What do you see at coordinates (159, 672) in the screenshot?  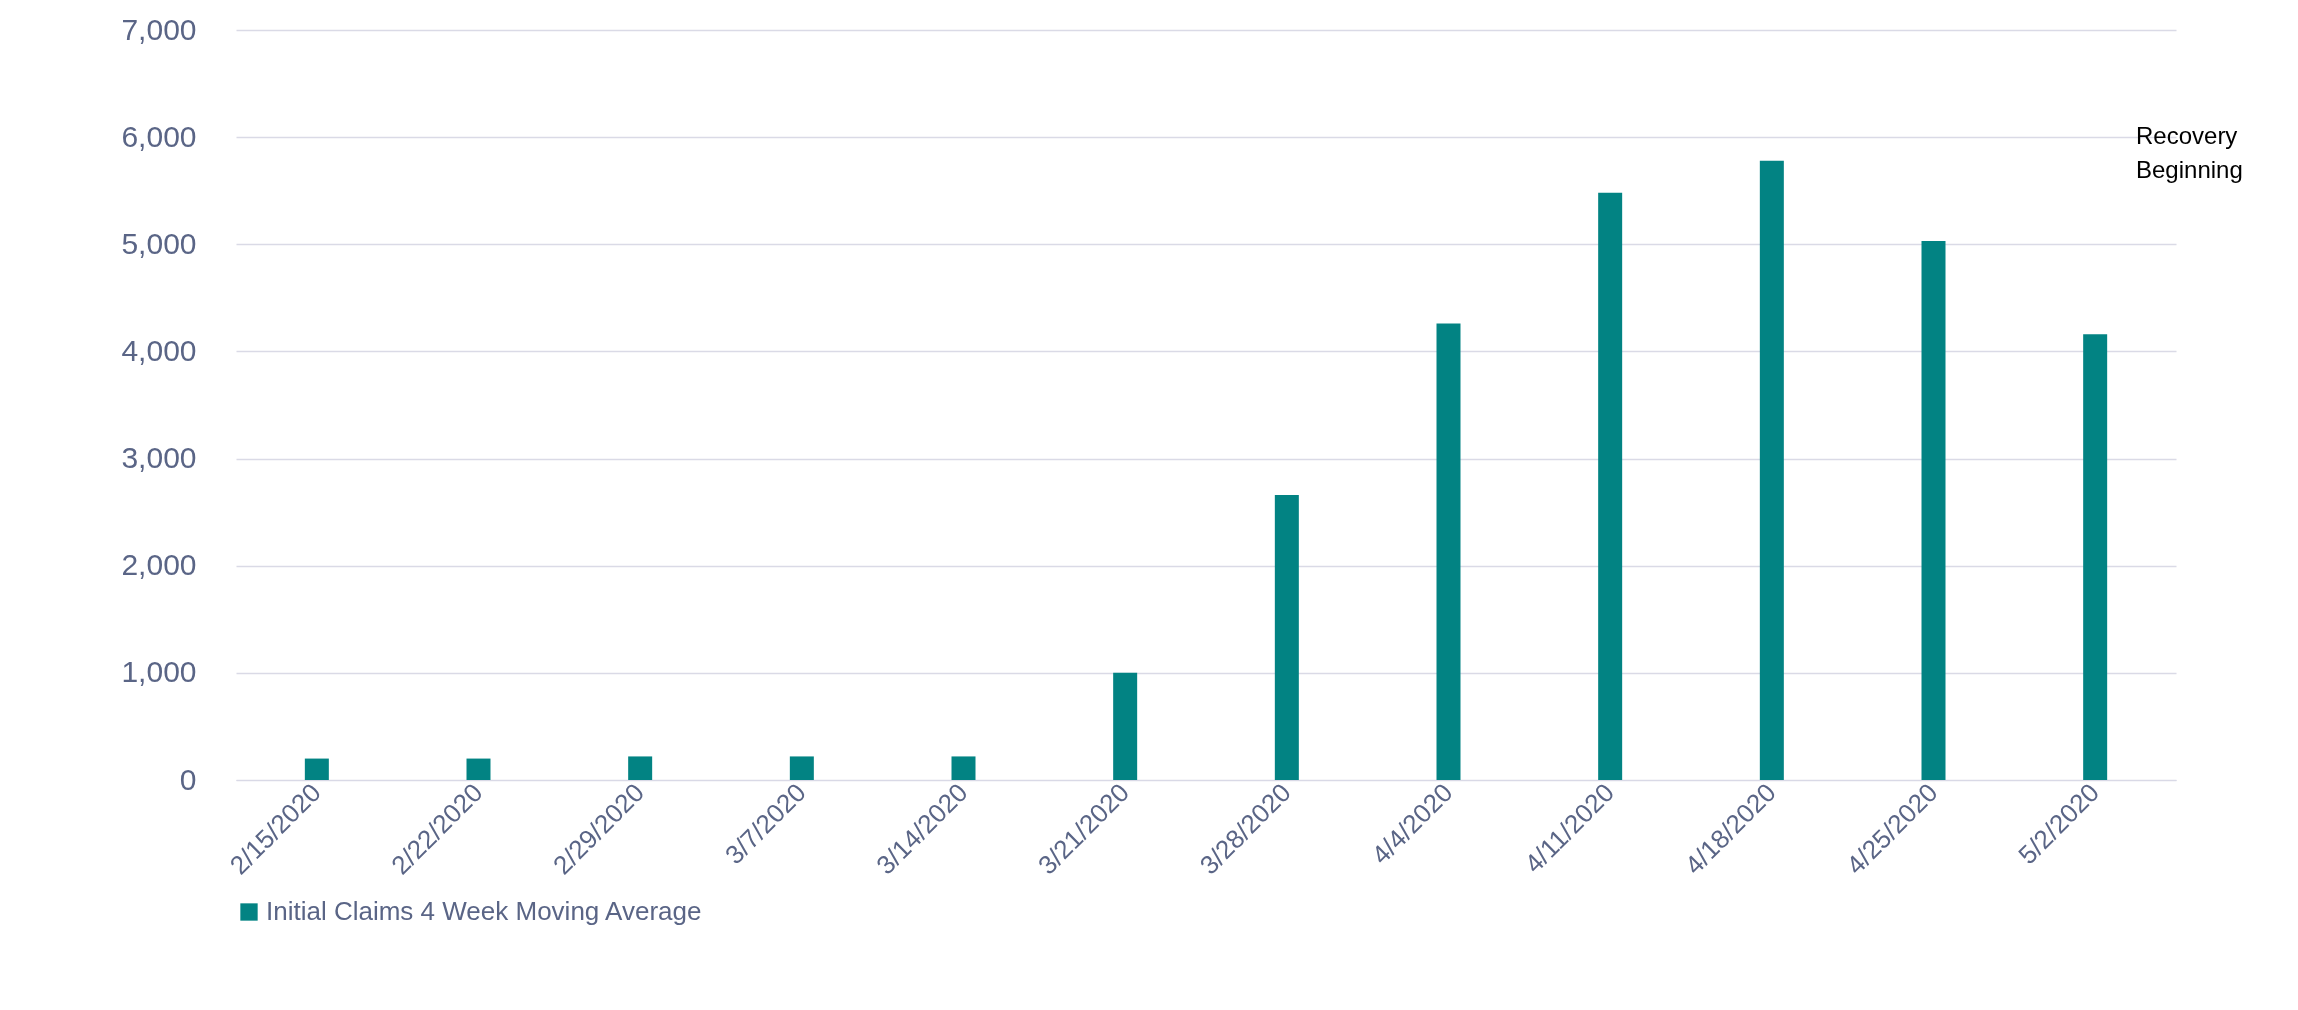 I see `y-tick-label: 1,000` at bounding box center [159, 672].